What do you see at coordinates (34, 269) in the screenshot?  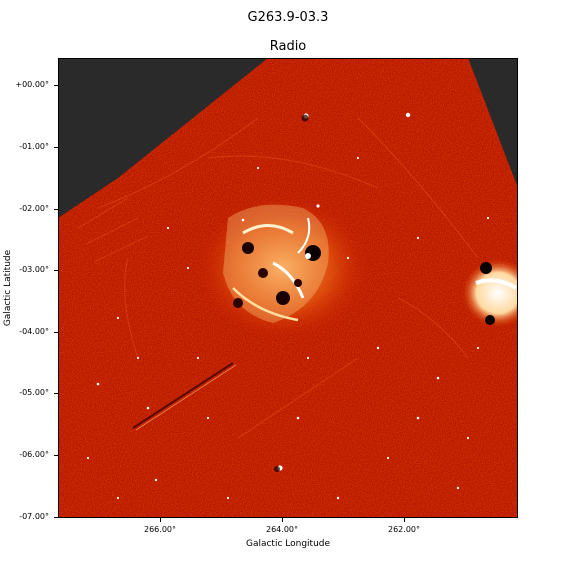 I see `y-tick-label: -03.00°` at bounding box center [34, 269].